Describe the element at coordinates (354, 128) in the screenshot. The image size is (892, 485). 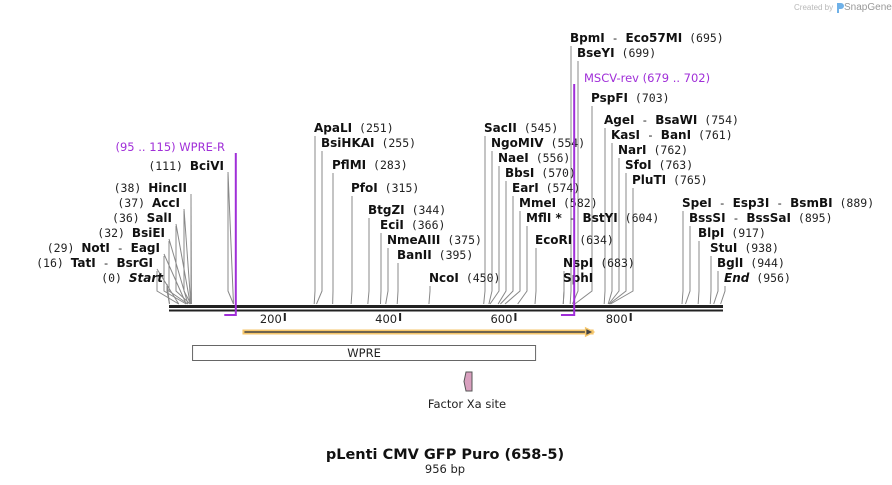
I see `site-label-apali: ApaLI (251)` at that location.